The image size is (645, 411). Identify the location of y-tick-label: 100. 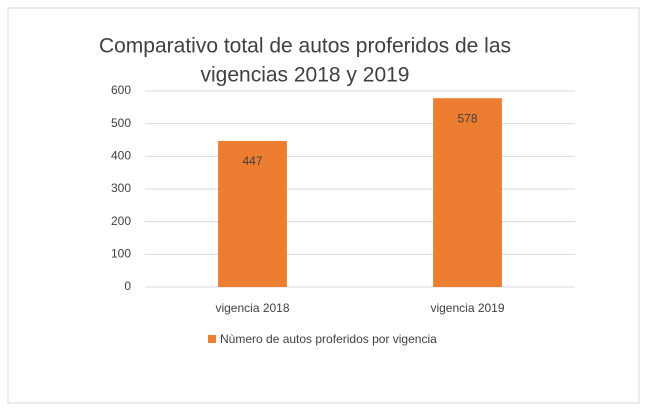
(121, 254).